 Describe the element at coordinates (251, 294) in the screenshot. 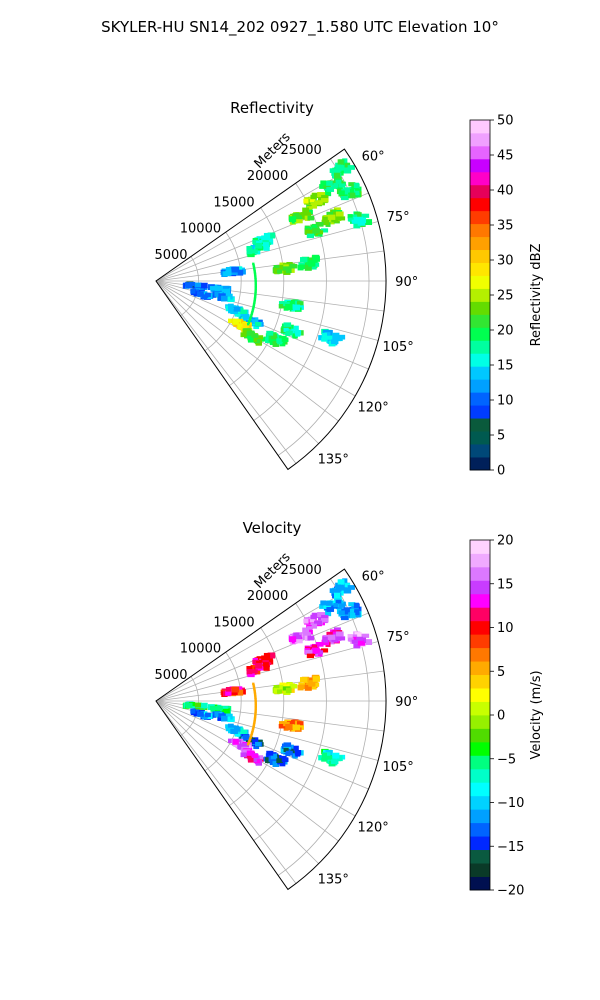

I see `echo-arc` at that location.